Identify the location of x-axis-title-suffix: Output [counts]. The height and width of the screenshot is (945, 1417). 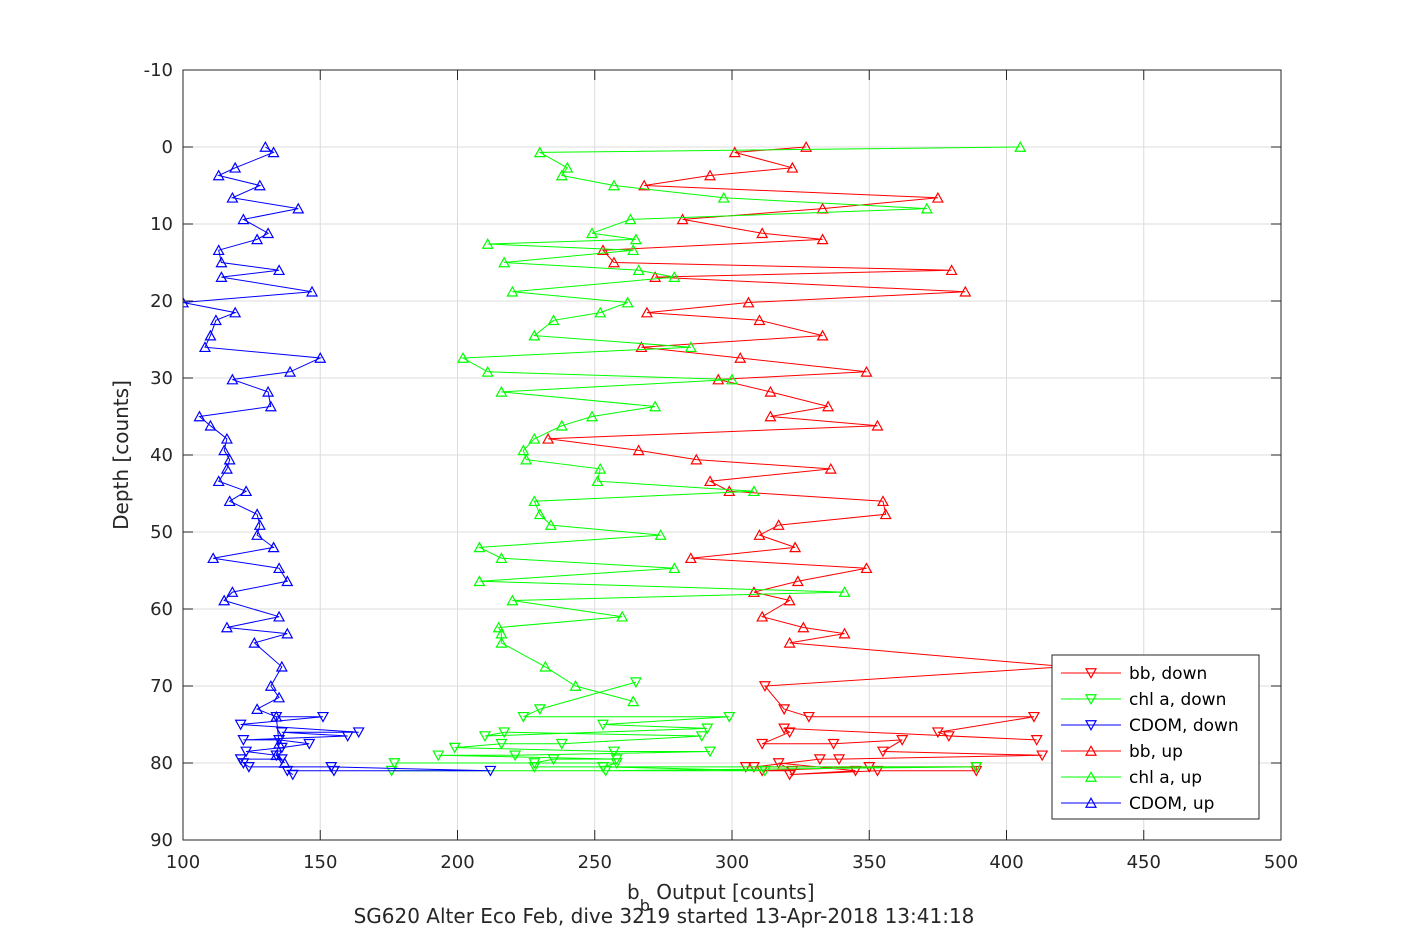
(732, 892).